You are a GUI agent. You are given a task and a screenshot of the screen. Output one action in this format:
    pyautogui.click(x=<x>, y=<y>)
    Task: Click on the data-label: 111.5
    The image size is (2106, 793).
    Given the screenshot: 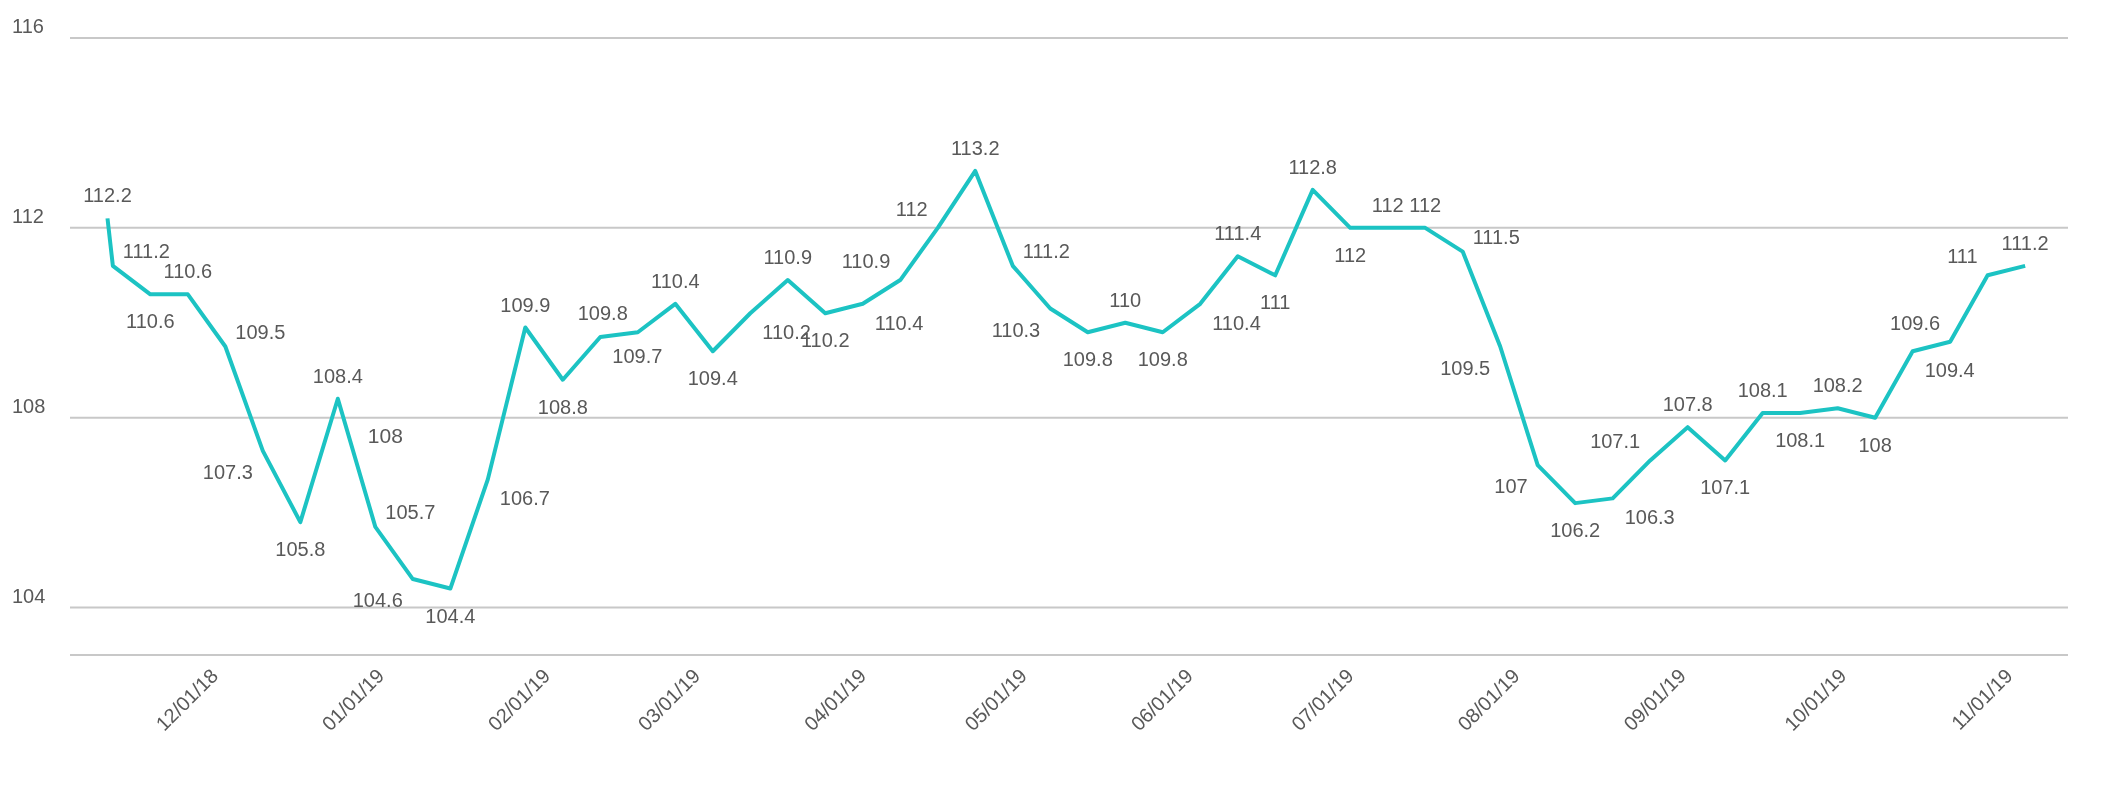 What is the action you would take?
    pyautogui.click(x=1496, y=236)
    